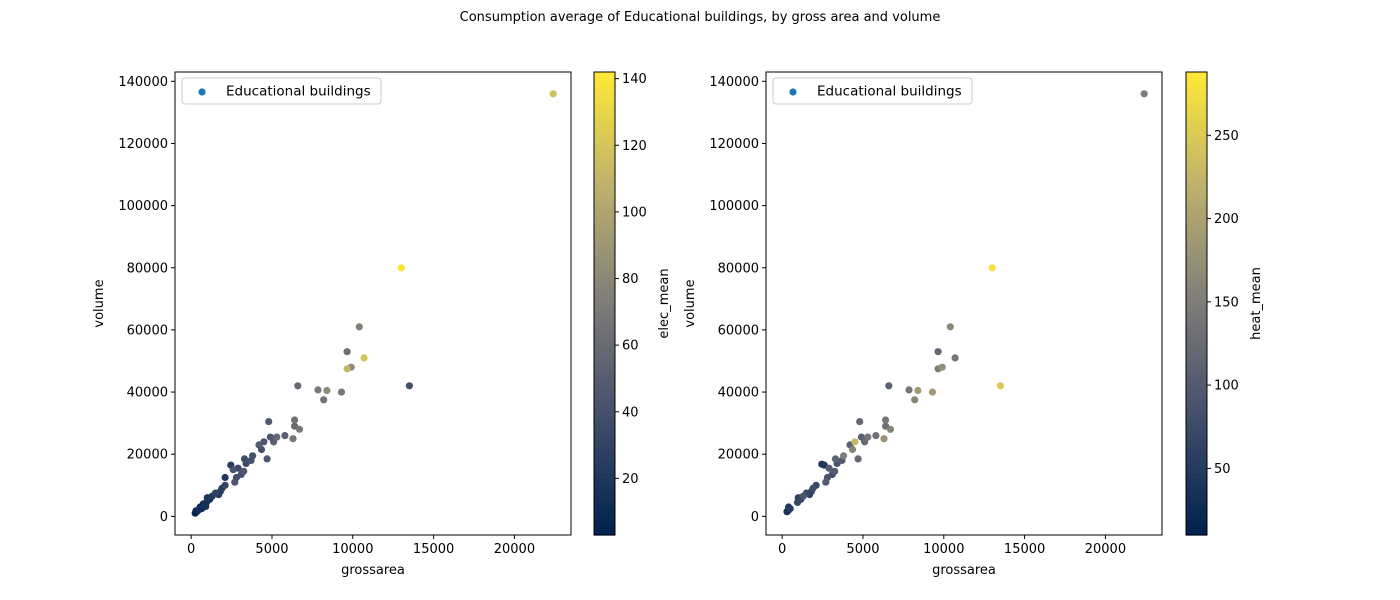 This screenshot has width=1400, height=600. Describe the element at coordinates (734, 82) in the screenshot. I see `y-tick-label: 140000` at that location.